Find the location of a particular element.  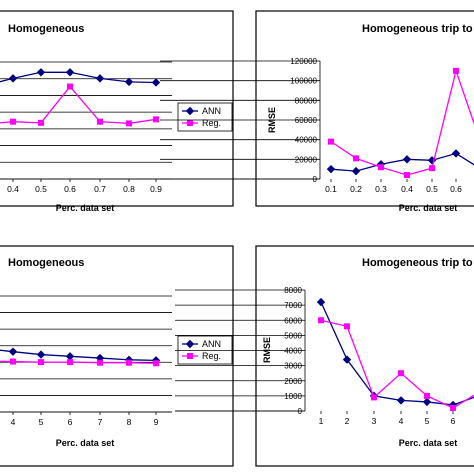

x-tick-label: 0.9 is located at coordinates (156, 189).